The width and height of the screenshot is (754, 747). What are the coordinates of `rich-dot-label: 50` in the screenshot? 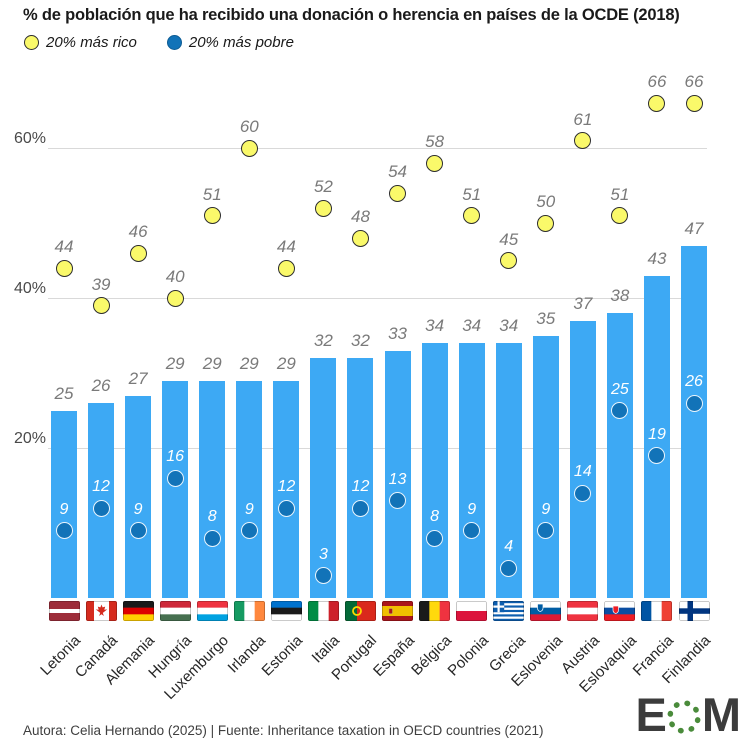 It's located at (546, 201).